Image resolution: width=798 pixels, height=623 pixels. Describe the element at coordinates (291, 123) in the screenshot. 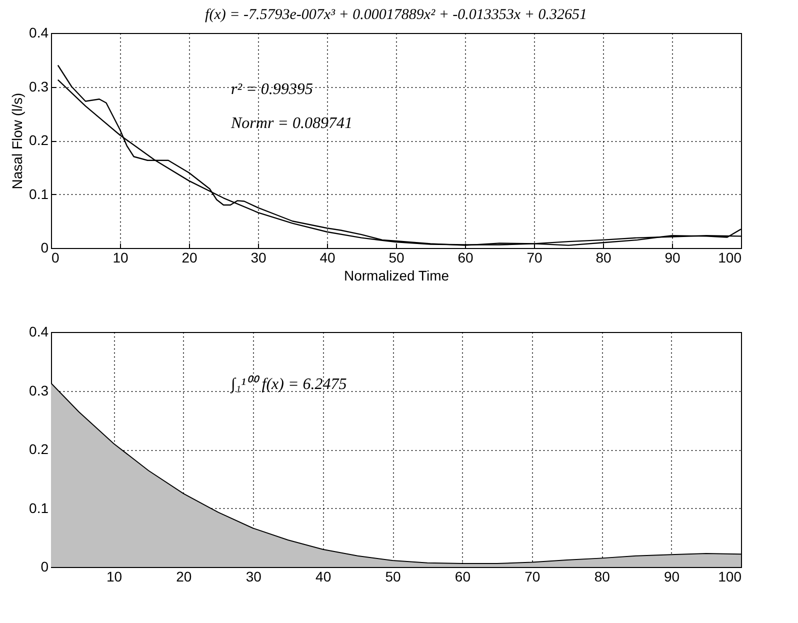

I see `annotation: Normr = 0.089741` at that location.